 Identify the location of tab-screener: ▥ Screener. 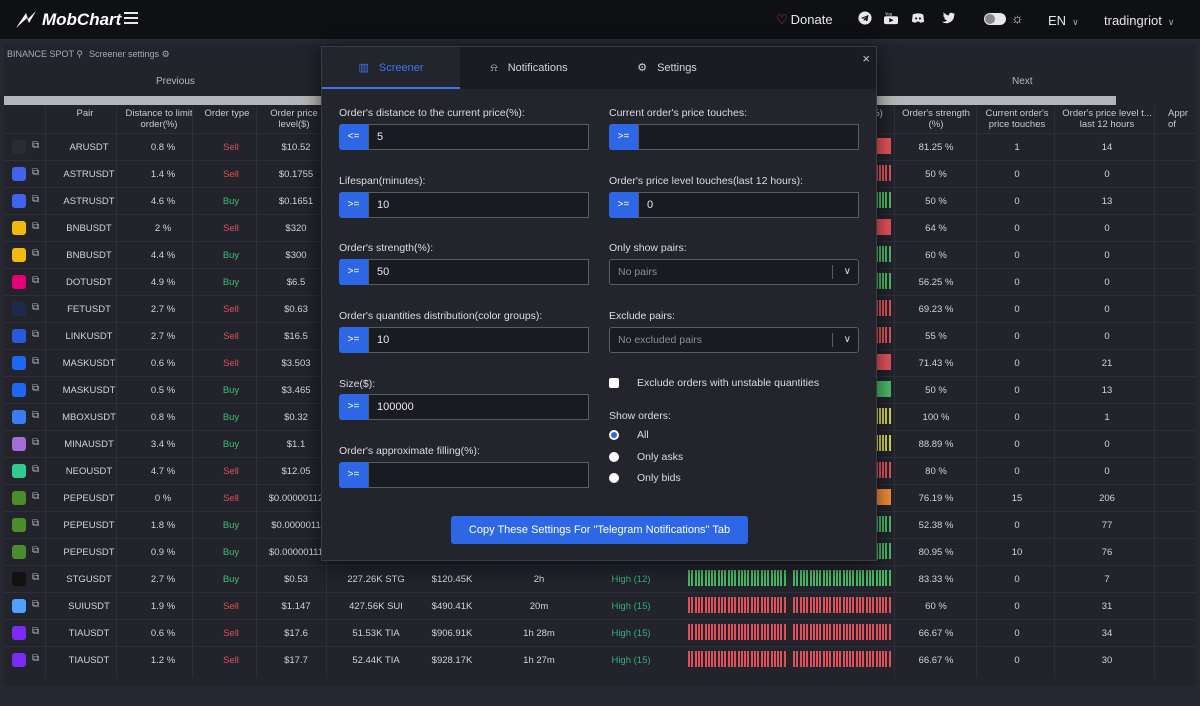
(391, 68).